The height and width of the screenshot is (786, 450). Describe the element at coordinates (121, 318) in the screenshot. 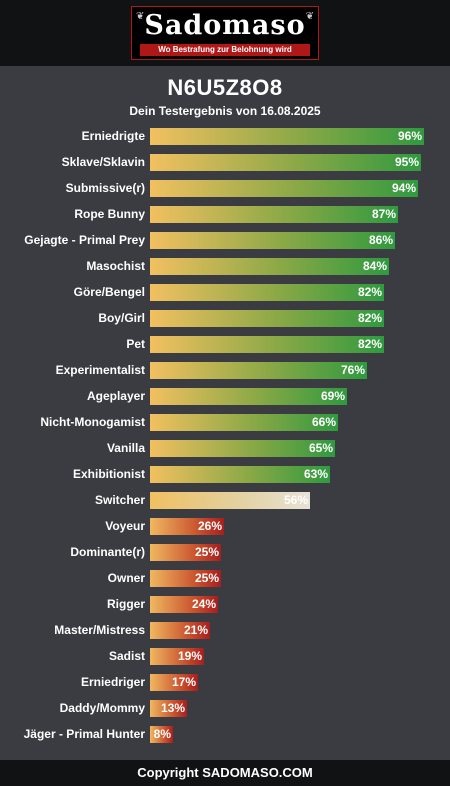

I see `chart-category-label: Boy/Girl` at that location.